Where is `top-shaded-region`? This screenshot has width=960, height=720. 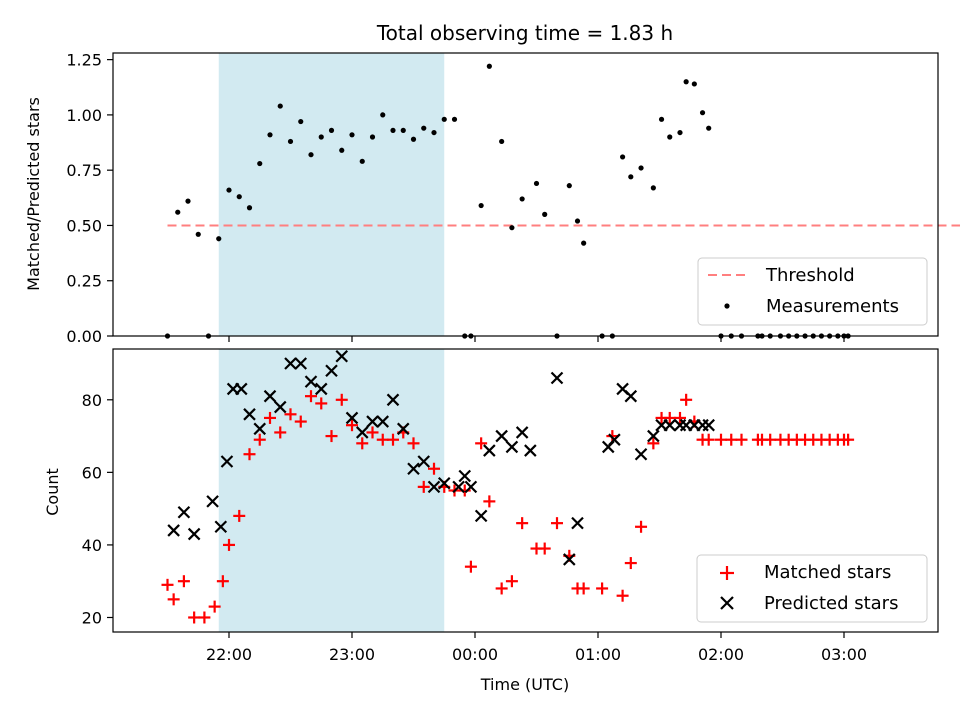 top-shaded-region is located at coordinates (331, 194).